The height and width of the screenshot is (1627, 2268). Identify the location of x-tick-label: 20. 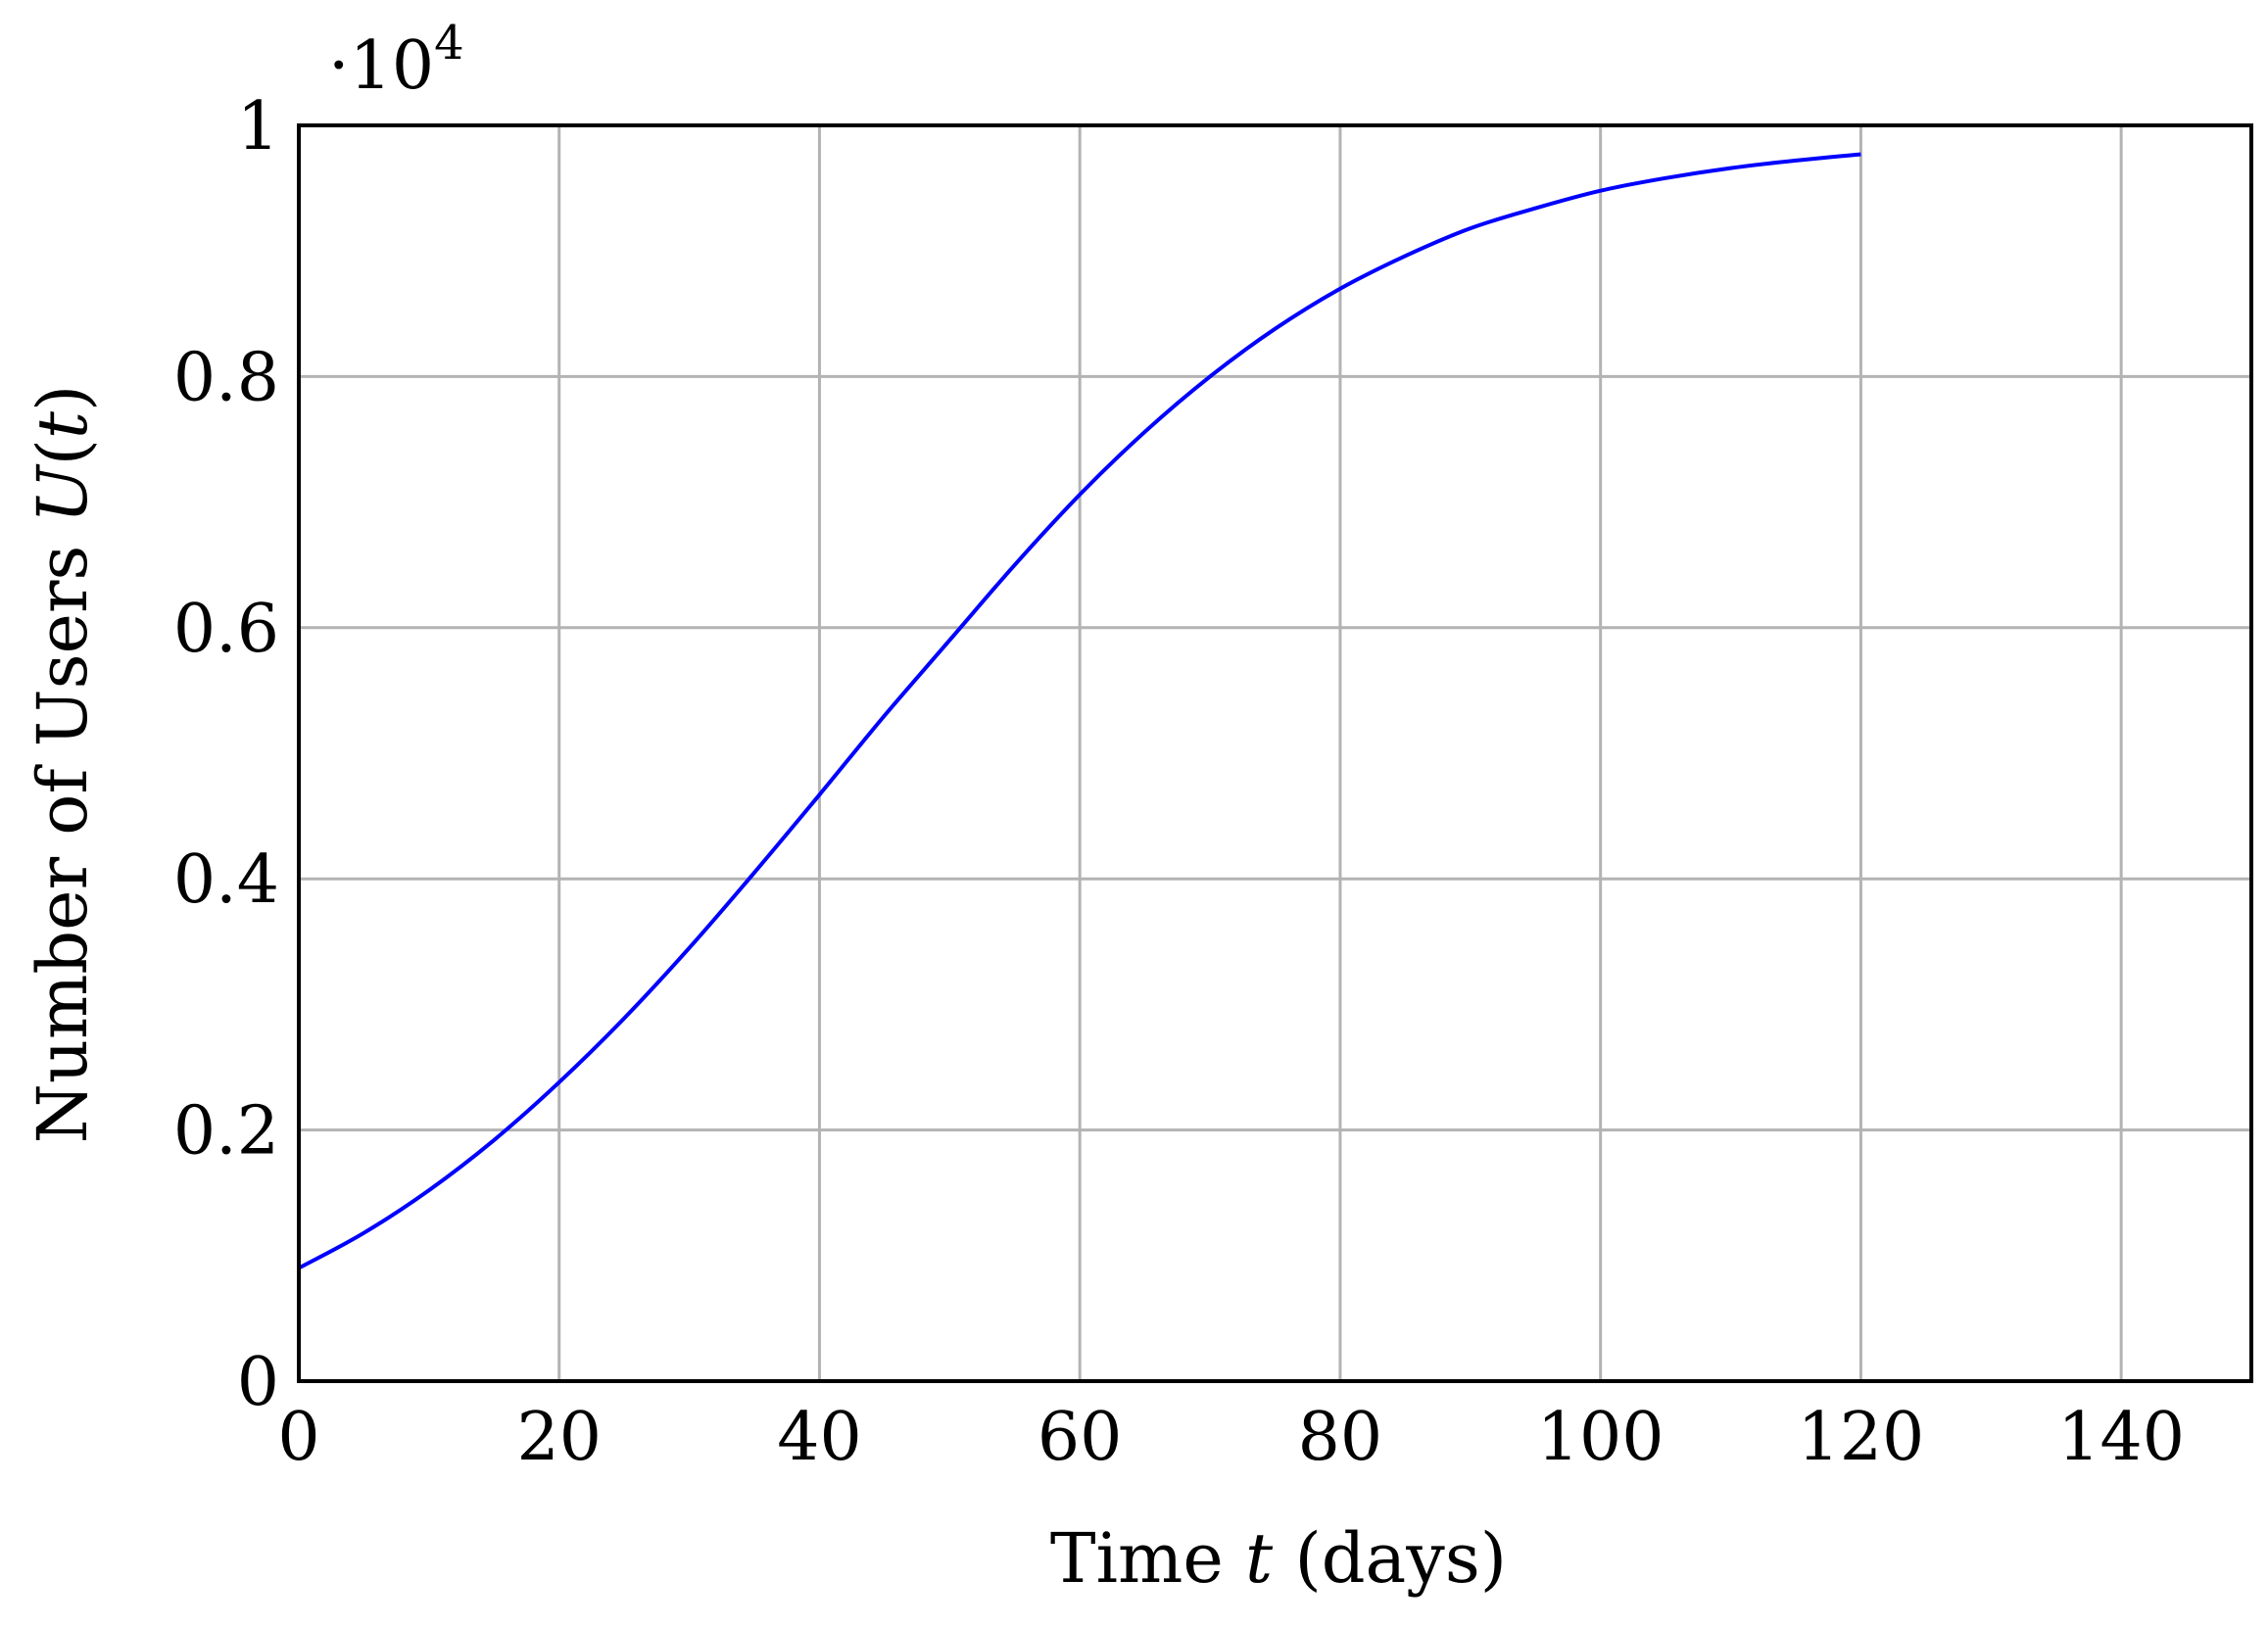
(559, 1438).